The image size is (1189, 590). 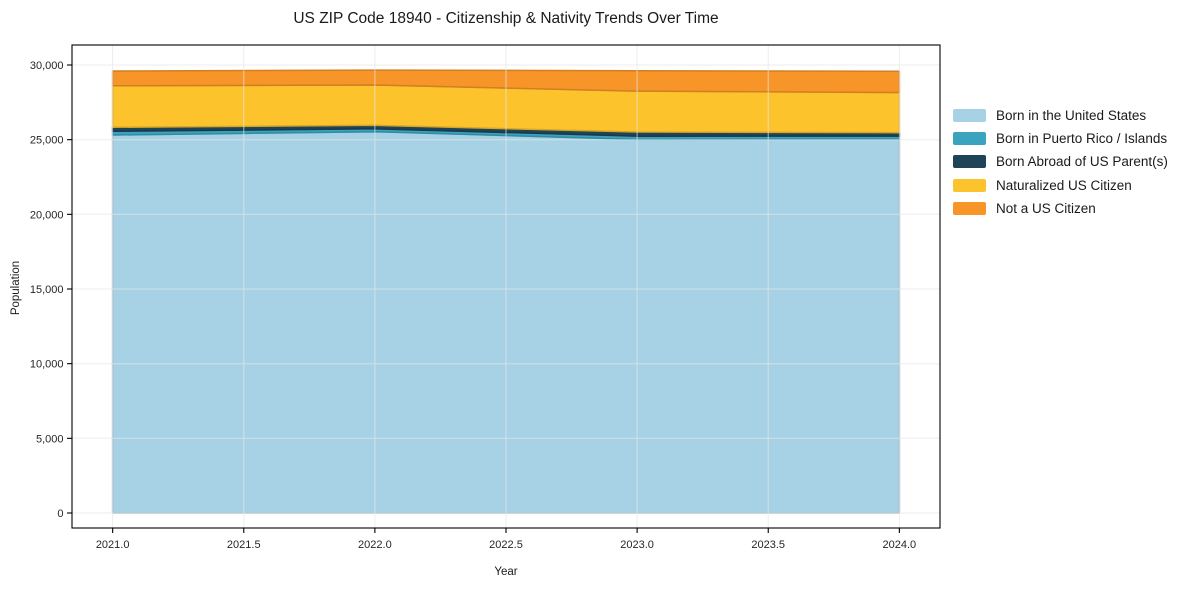 I want to click on svg-text: 2022.5, so click(x=506, y=545).